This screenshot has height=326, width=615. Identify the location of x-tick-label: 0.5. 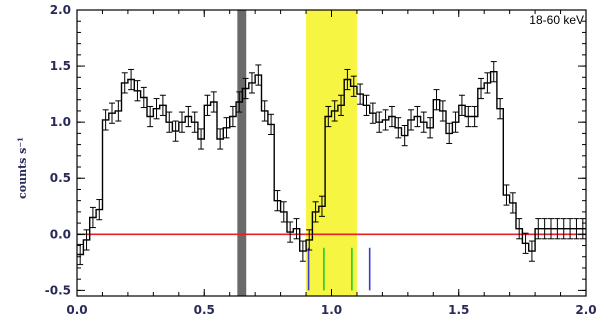
(204, 310).